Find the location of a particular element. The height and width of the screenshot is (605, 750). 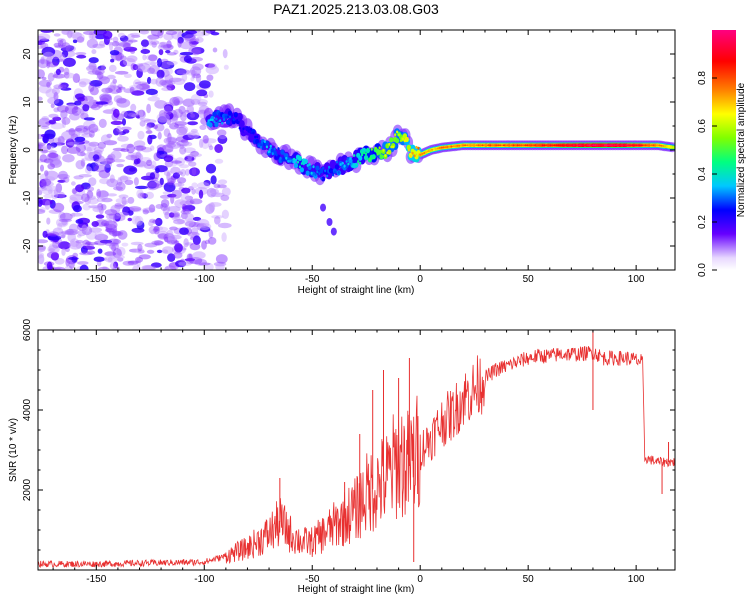

x-tick-label: 50 is located at coordinates (529, 279).